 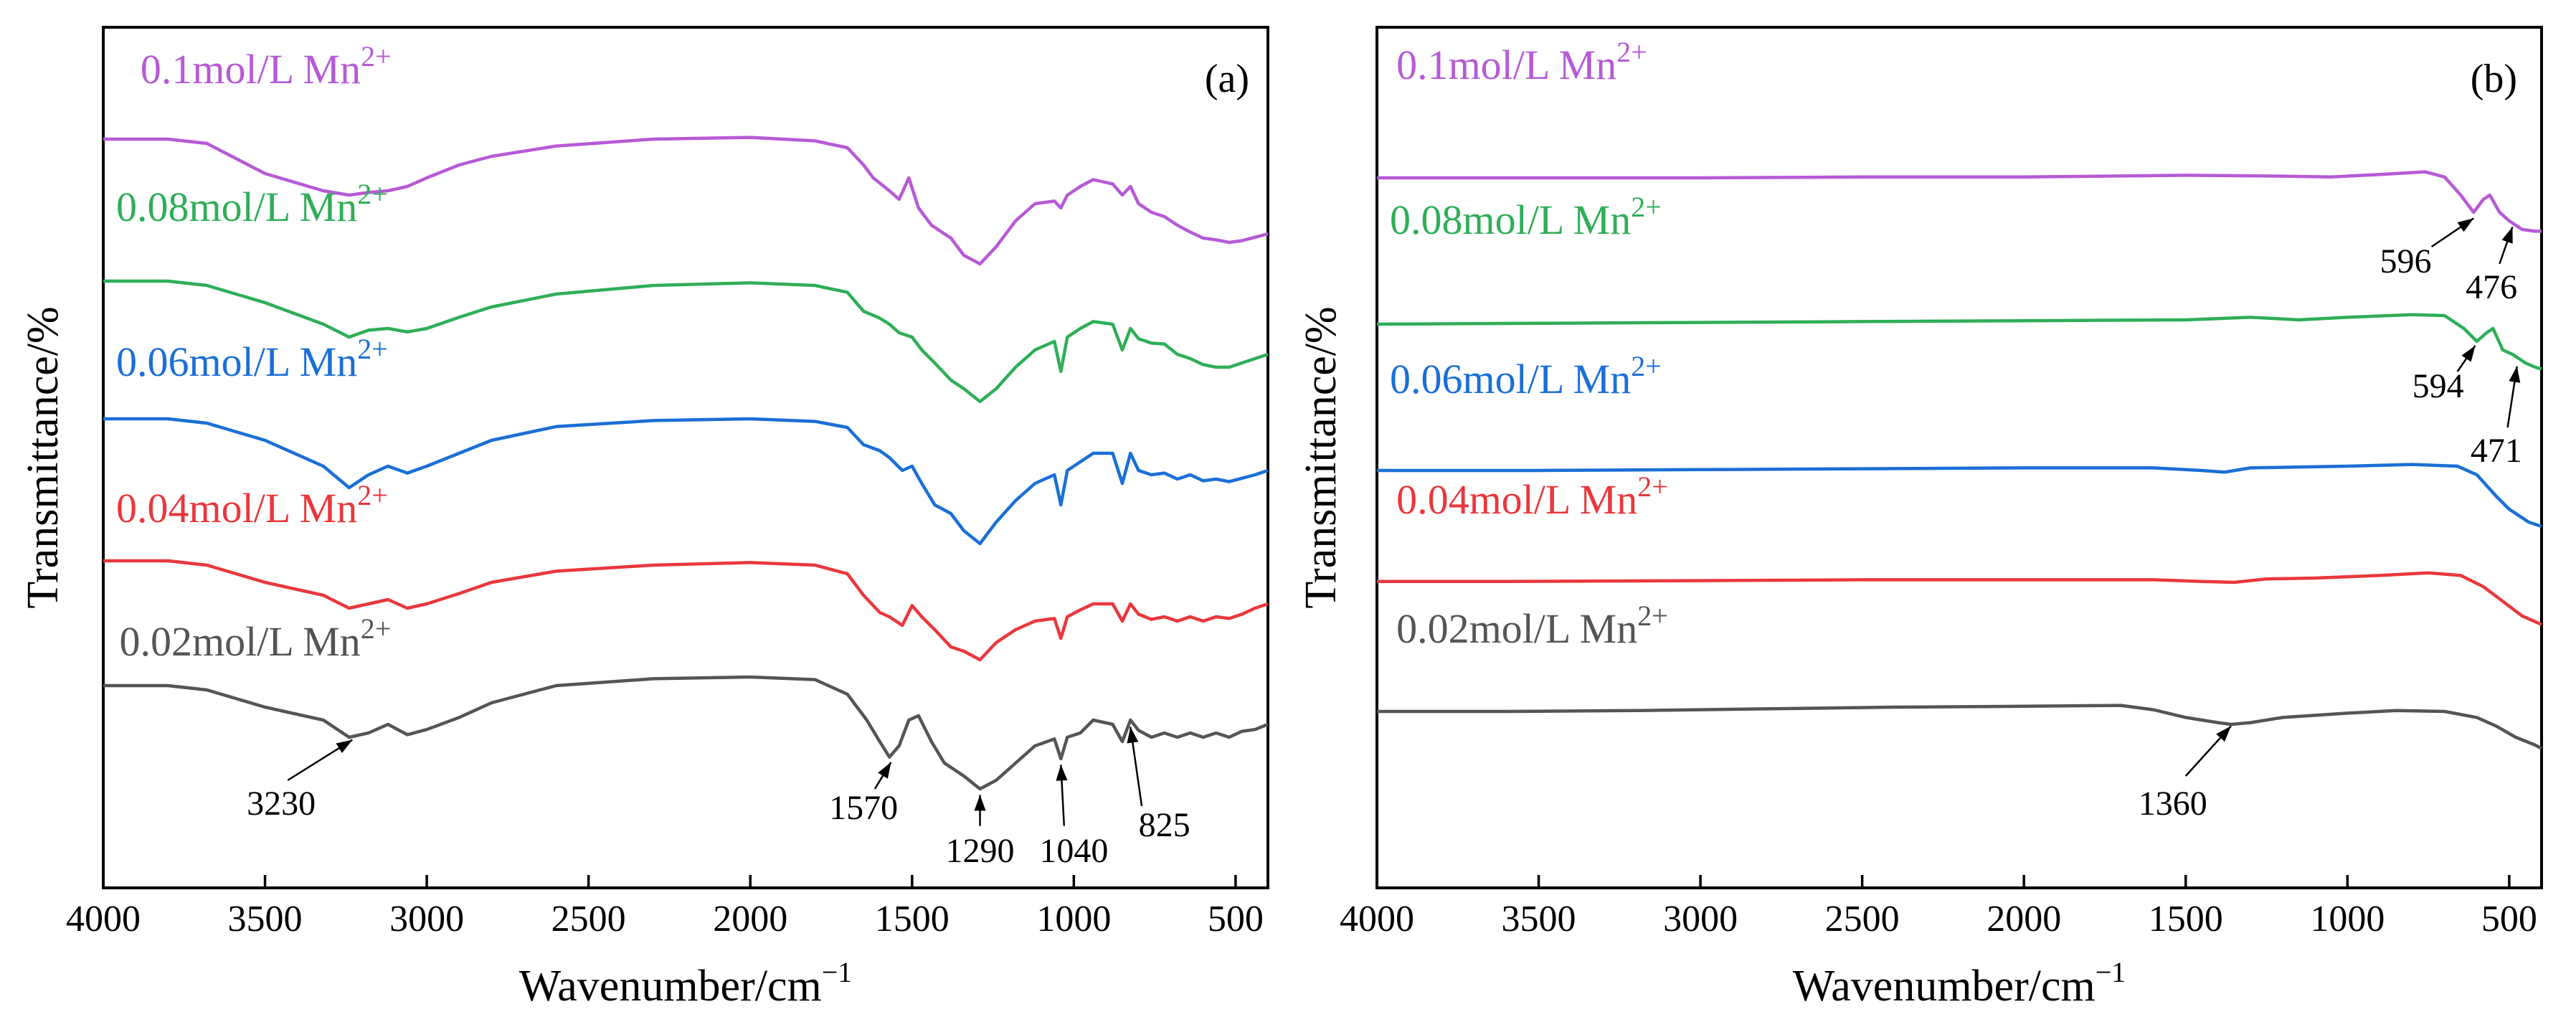 What do you see at coordinates (236, 362) in the screenshot?
I see `panel-a-series-label-text: 0.06mol/L Mn` at bounding box center [236, 362].